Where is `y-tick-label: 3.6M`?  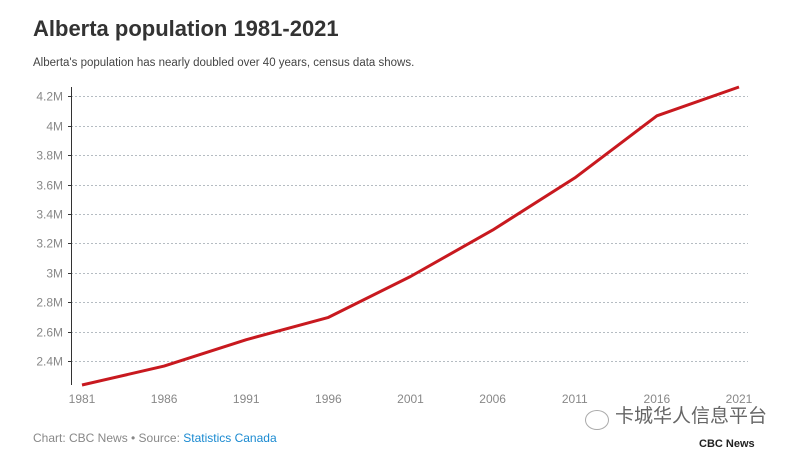
y-tick-label: 3.6M is located at coordinates (49, 186).